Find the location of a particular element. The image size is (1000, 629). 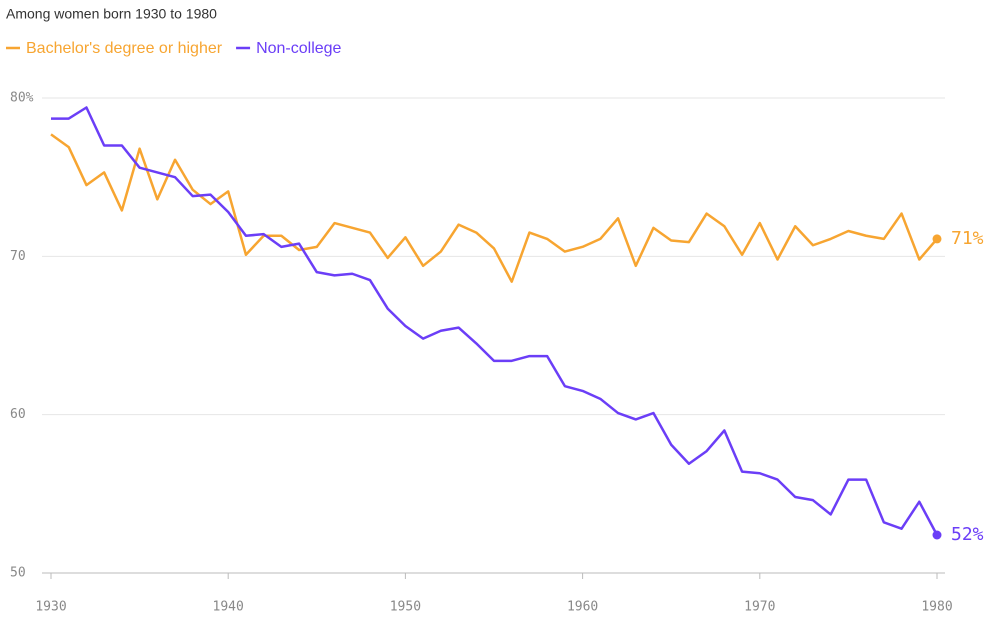

end-label: 52% is located at coordinates (967, 534).